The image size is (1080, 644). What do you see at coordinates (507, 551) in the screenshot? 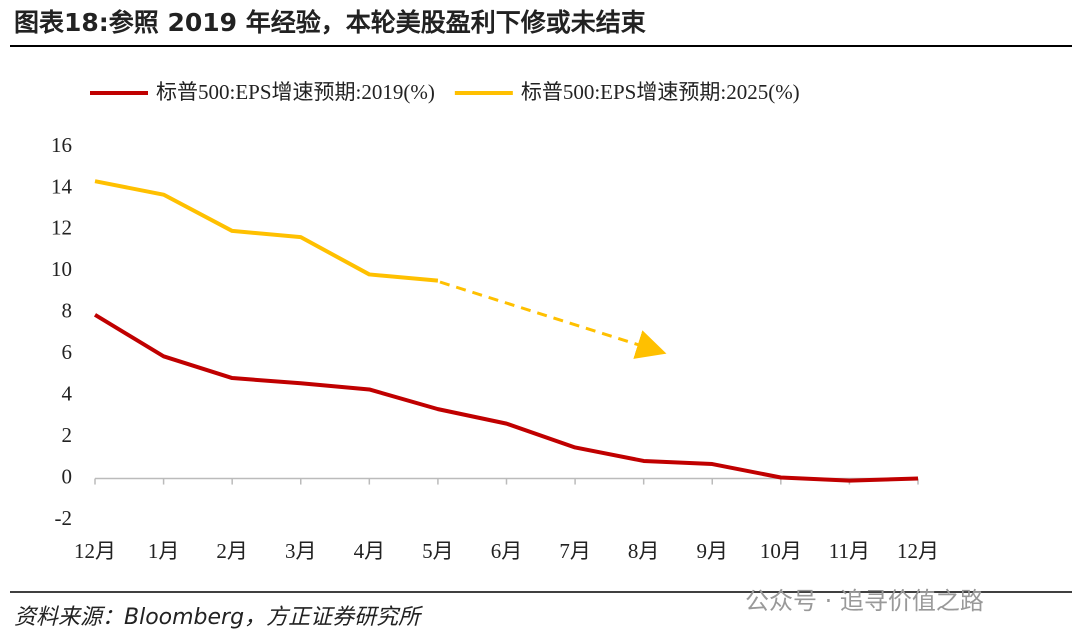
I see `x-tick-label: 6月` at bounding box center [507, 551].